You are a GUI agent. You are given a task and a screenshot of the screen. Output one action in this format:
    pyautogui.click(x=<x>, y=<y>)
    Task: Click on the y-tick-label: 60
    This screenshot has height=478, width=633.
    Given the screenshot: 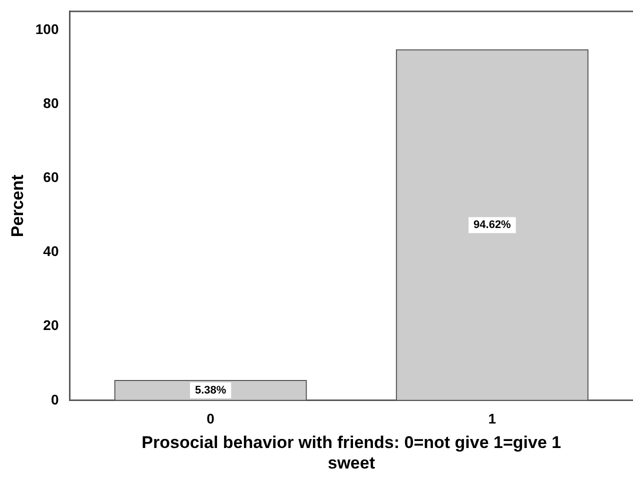 What is the action you would take?
    pyautogui.click(x=51, y=176)
    